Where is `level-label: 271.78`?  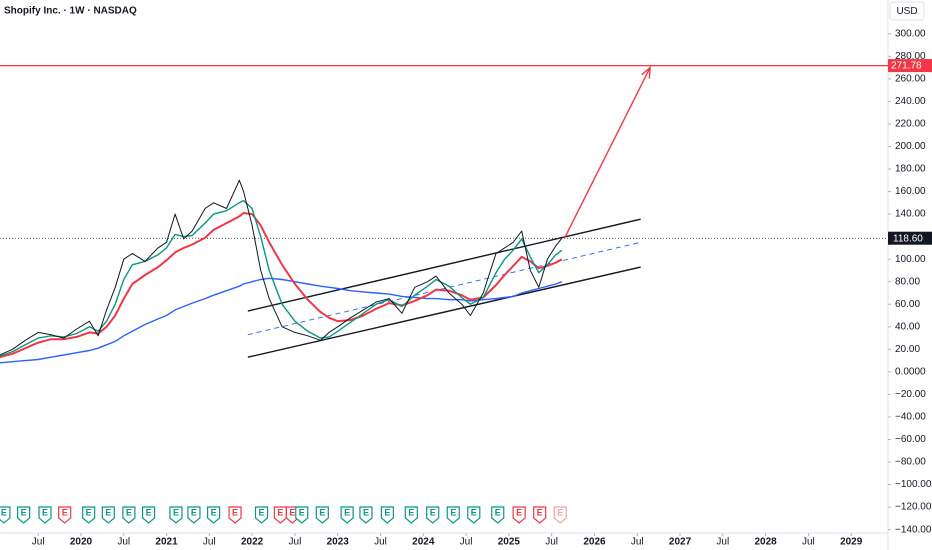 level-label: 271.78 is located at coordinates (906, 66).